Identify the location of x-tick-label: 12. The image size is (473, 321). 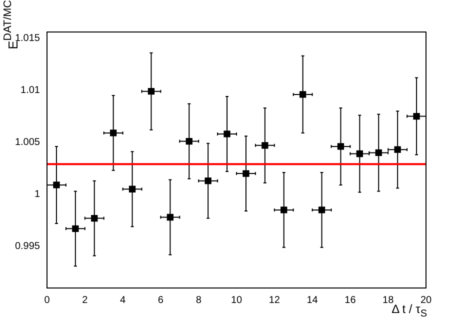
(274, 300).